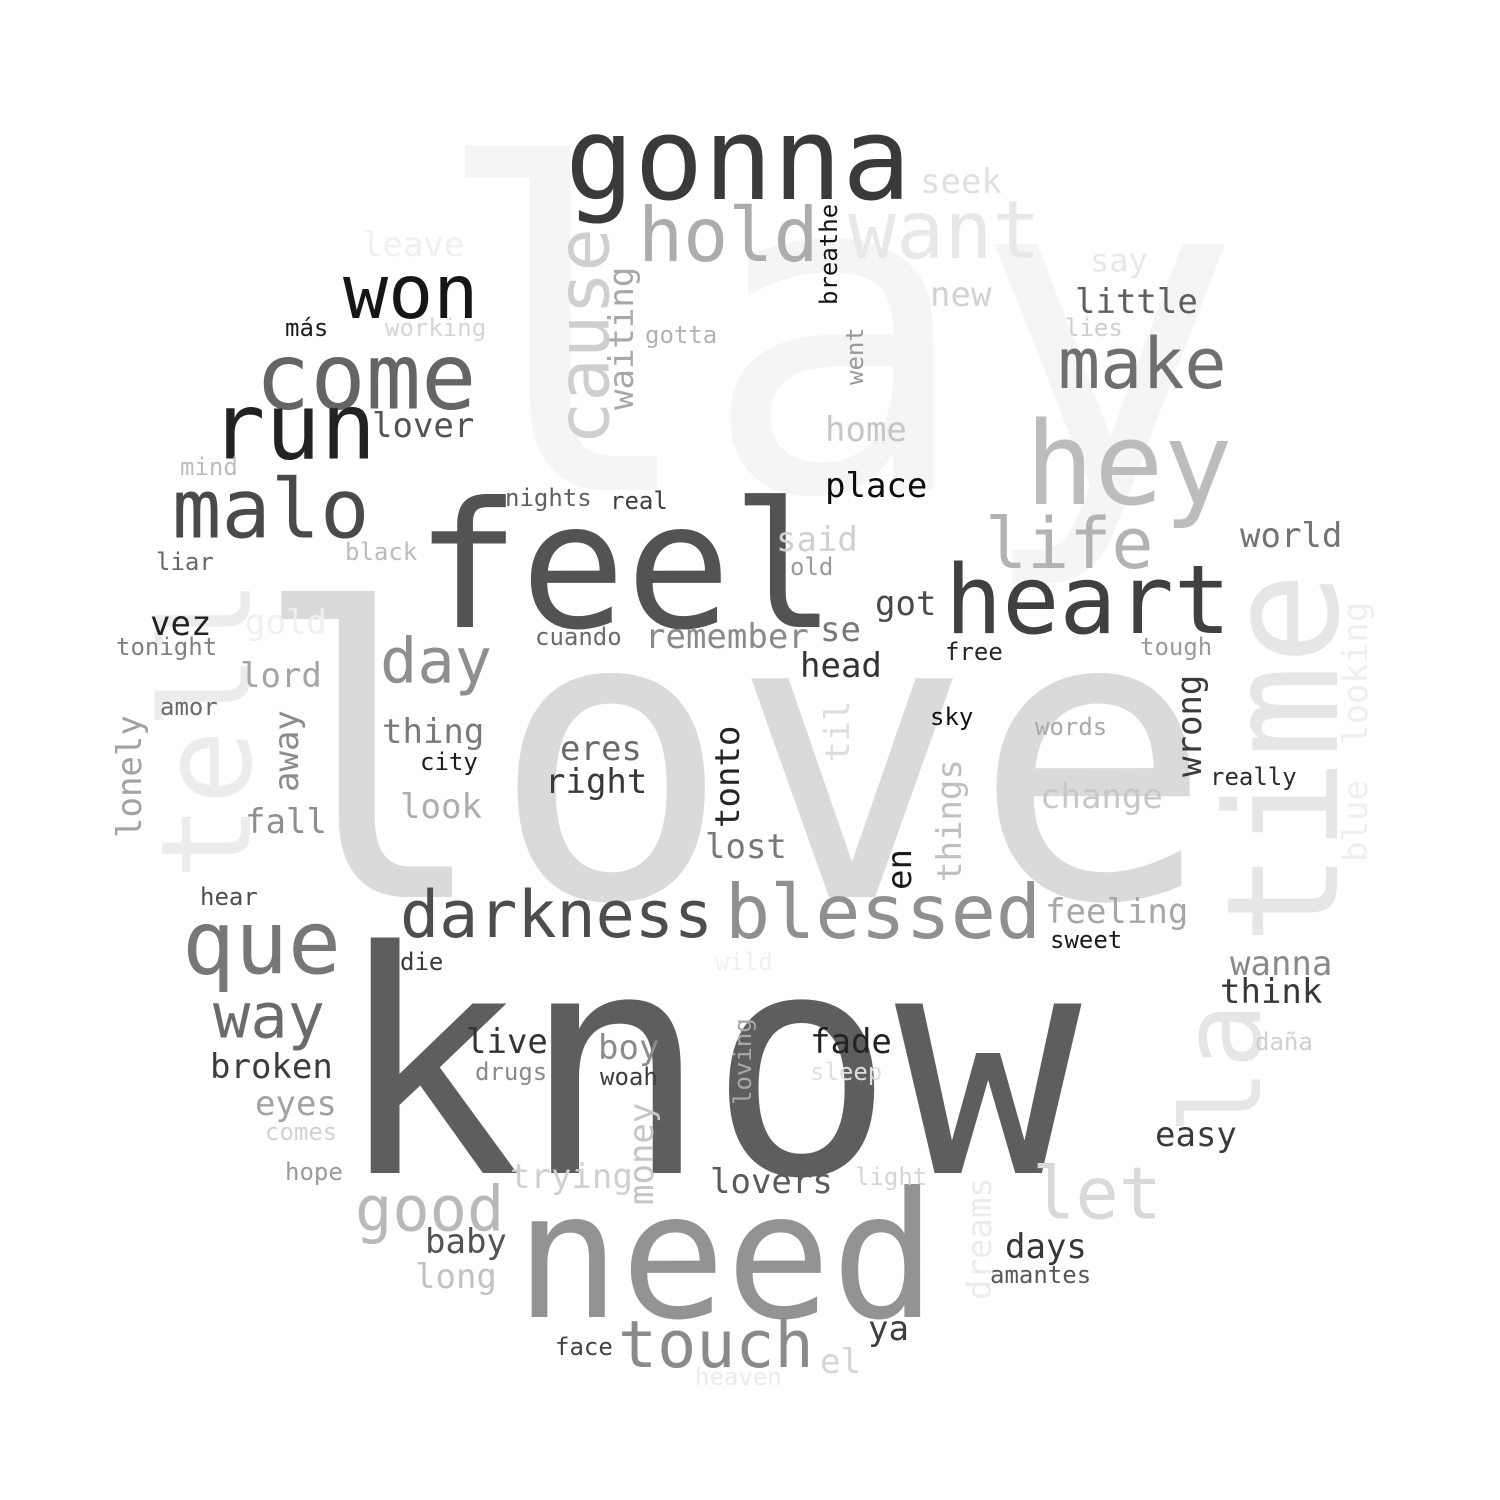 The height and width of the screenshot is (1500, 1500). What do you see at coordinates (961, 181) in the screenshot?
I see `word-28: seek` at bounding box center [961, 181].